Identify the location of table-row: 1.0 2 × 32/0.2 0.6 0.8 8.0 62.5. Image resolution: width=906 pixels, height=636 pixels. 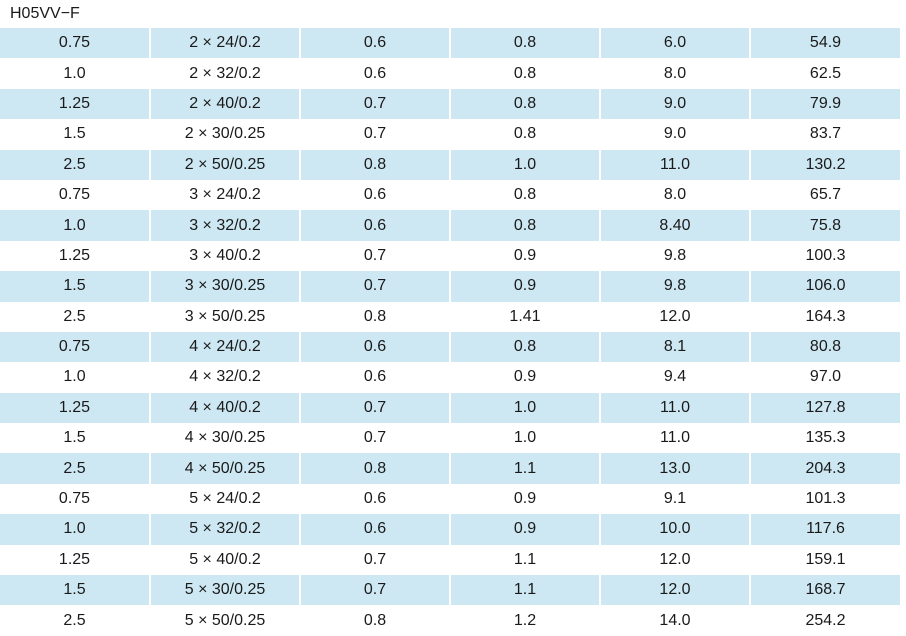
(450, 73).